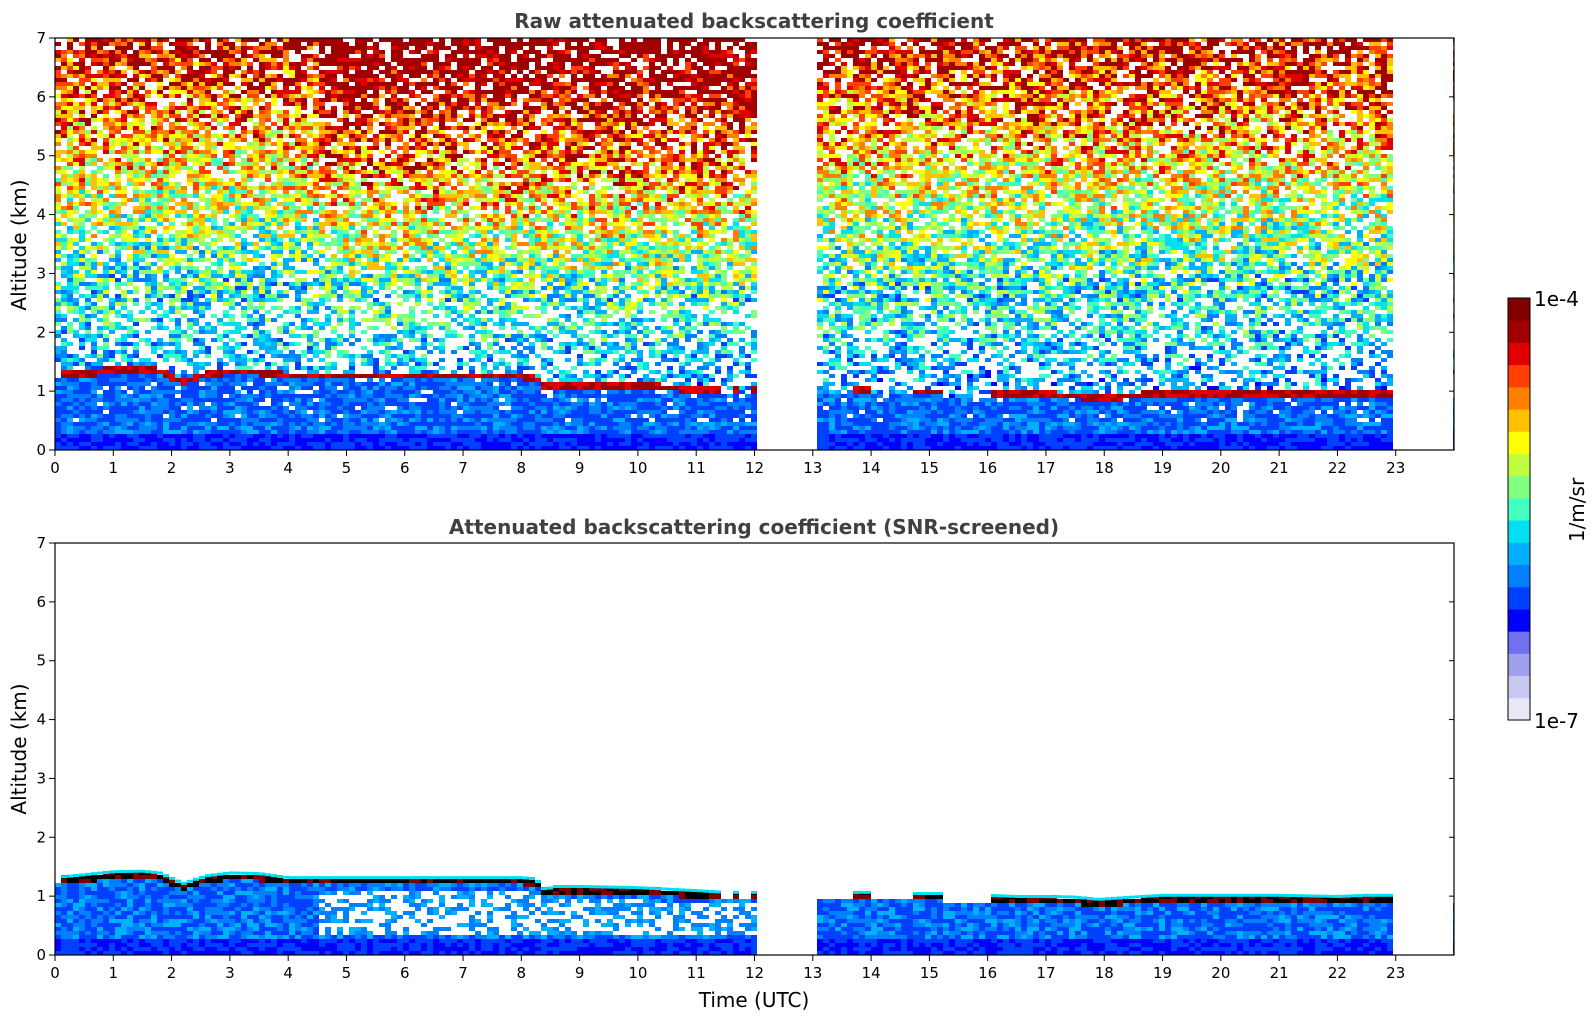 The width and height of the screenshot is (1595, 1020). Describe the element at coordinates (1104, 973) in the screenshot. I see `x-tick-label: 18` at that location.